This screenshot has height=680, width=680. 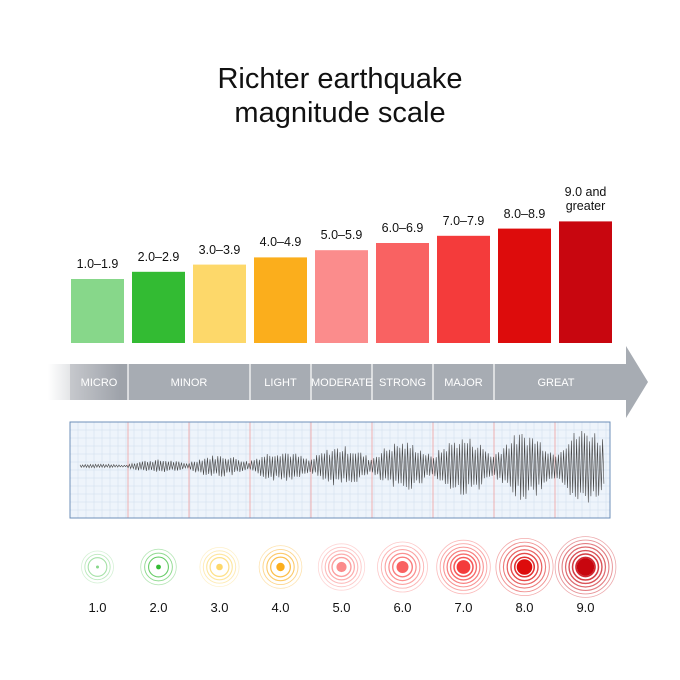 I want to click on category-label-light: LIGHT, so click(x=280, y=383).